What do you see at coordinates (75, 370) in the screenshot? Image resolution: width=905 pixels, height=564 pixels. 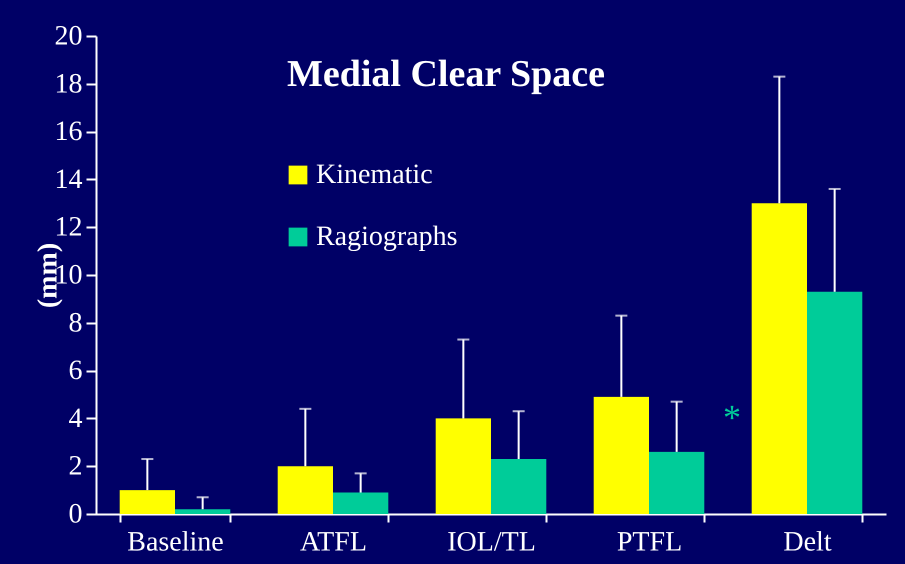 I see `y-tick-label: 6` at bounding box center [75, 370].